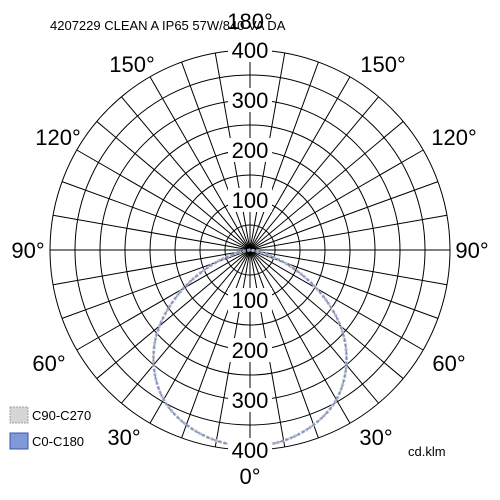  What do you see at coordinates (61, 415) in the screenshot?
I see `legend-label-c90: C90-C270` at bounding box center [61, 415].